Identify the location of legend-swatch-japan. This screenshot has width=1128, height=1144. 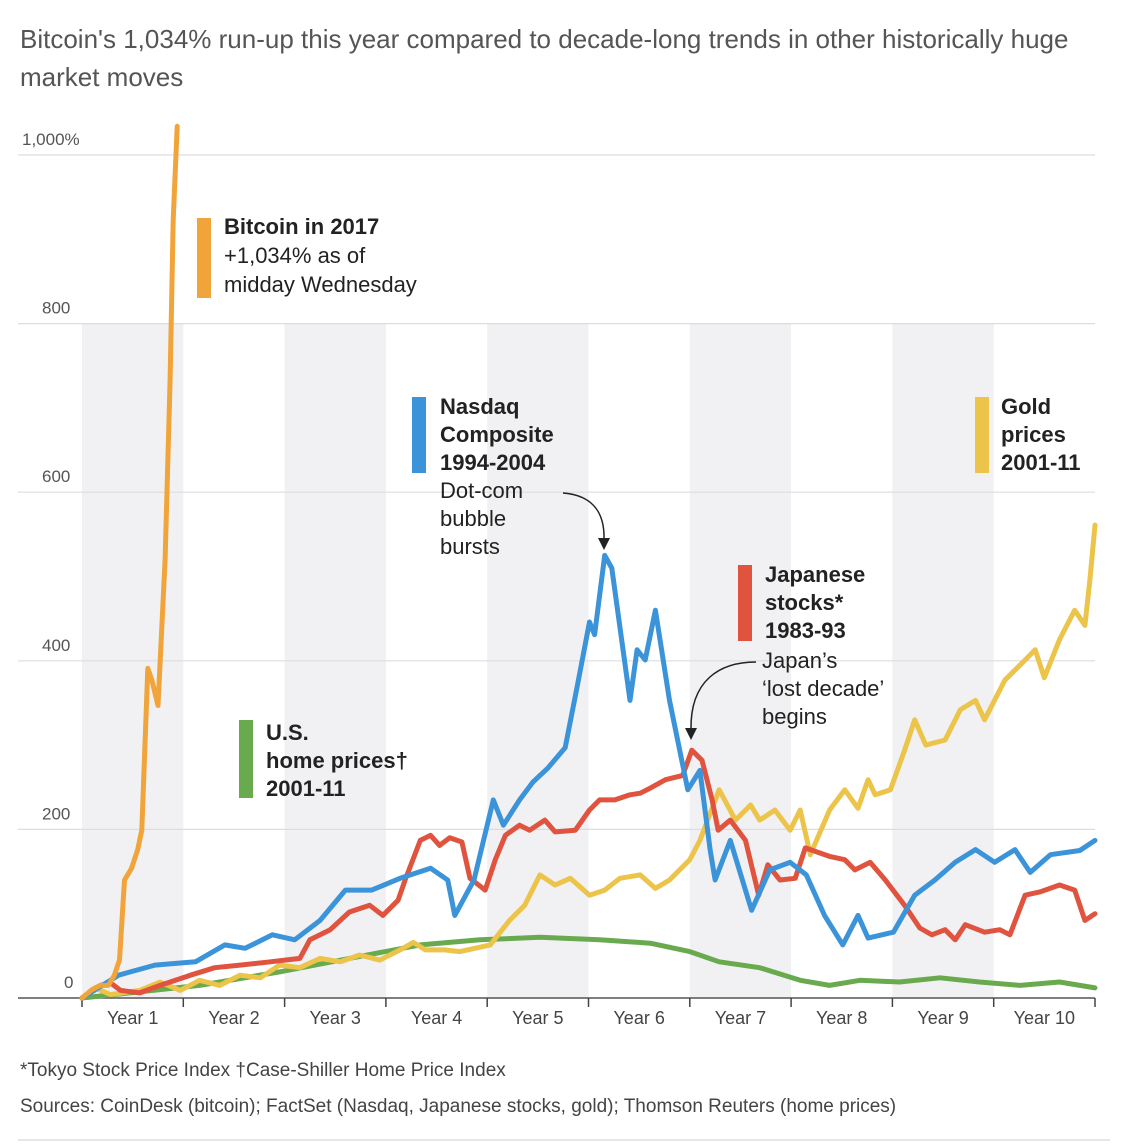
(745, 603).